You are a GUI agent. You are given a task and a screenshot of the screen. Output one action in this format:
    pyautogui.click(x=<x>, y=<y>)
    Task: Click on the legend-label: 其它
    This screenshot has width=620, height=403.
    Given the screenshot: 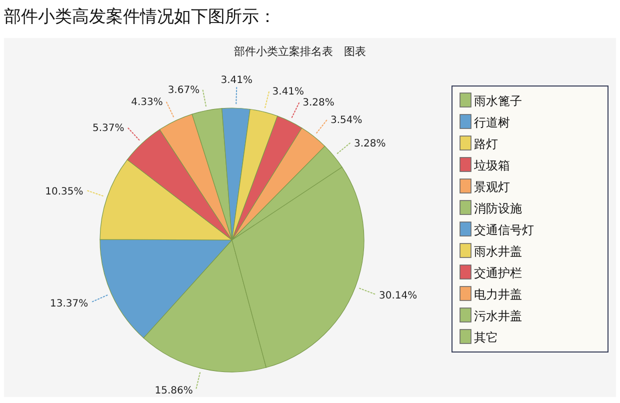 What is the action you would take?
    pyautogui.click(x=486, y=337)
    